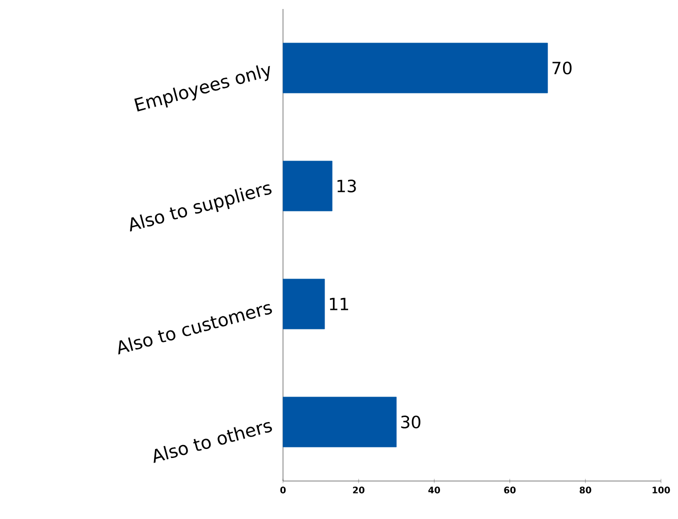  What do you see at coordinates (201, 208) in the screenshot?
I see `y-tick-label: Also to suppliers` at bounding box center [201, 208].